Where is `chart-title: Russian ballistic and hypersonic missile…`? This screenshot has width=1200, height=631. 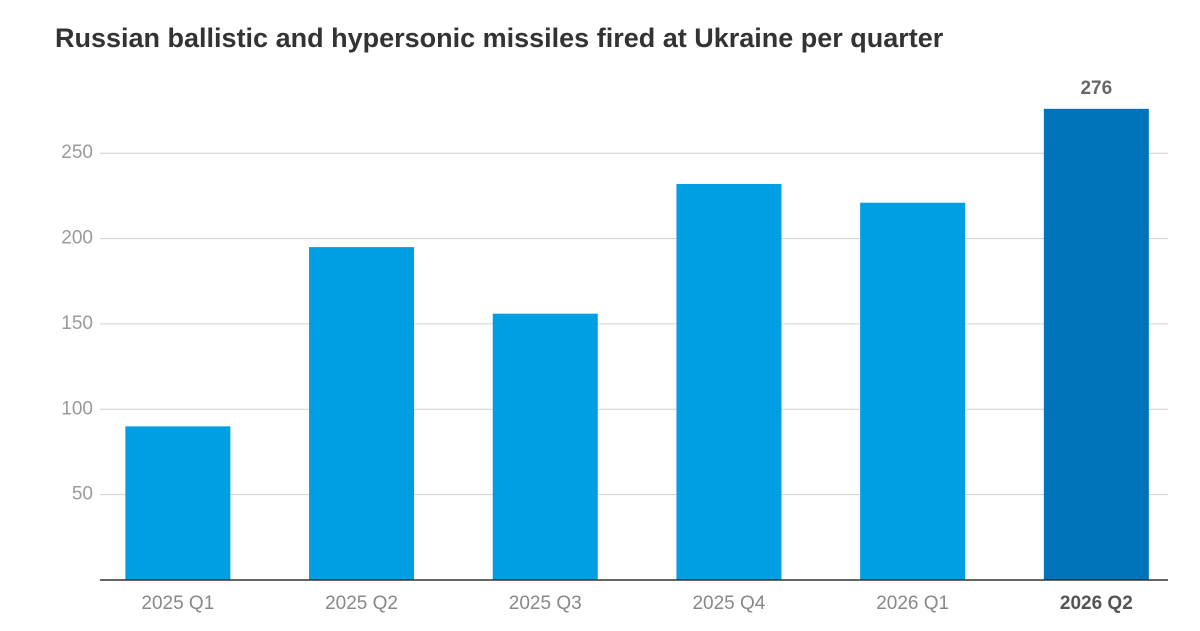
chart-title: Russian ballistic and hypersonic missile… is located at coordinates (499, 38).